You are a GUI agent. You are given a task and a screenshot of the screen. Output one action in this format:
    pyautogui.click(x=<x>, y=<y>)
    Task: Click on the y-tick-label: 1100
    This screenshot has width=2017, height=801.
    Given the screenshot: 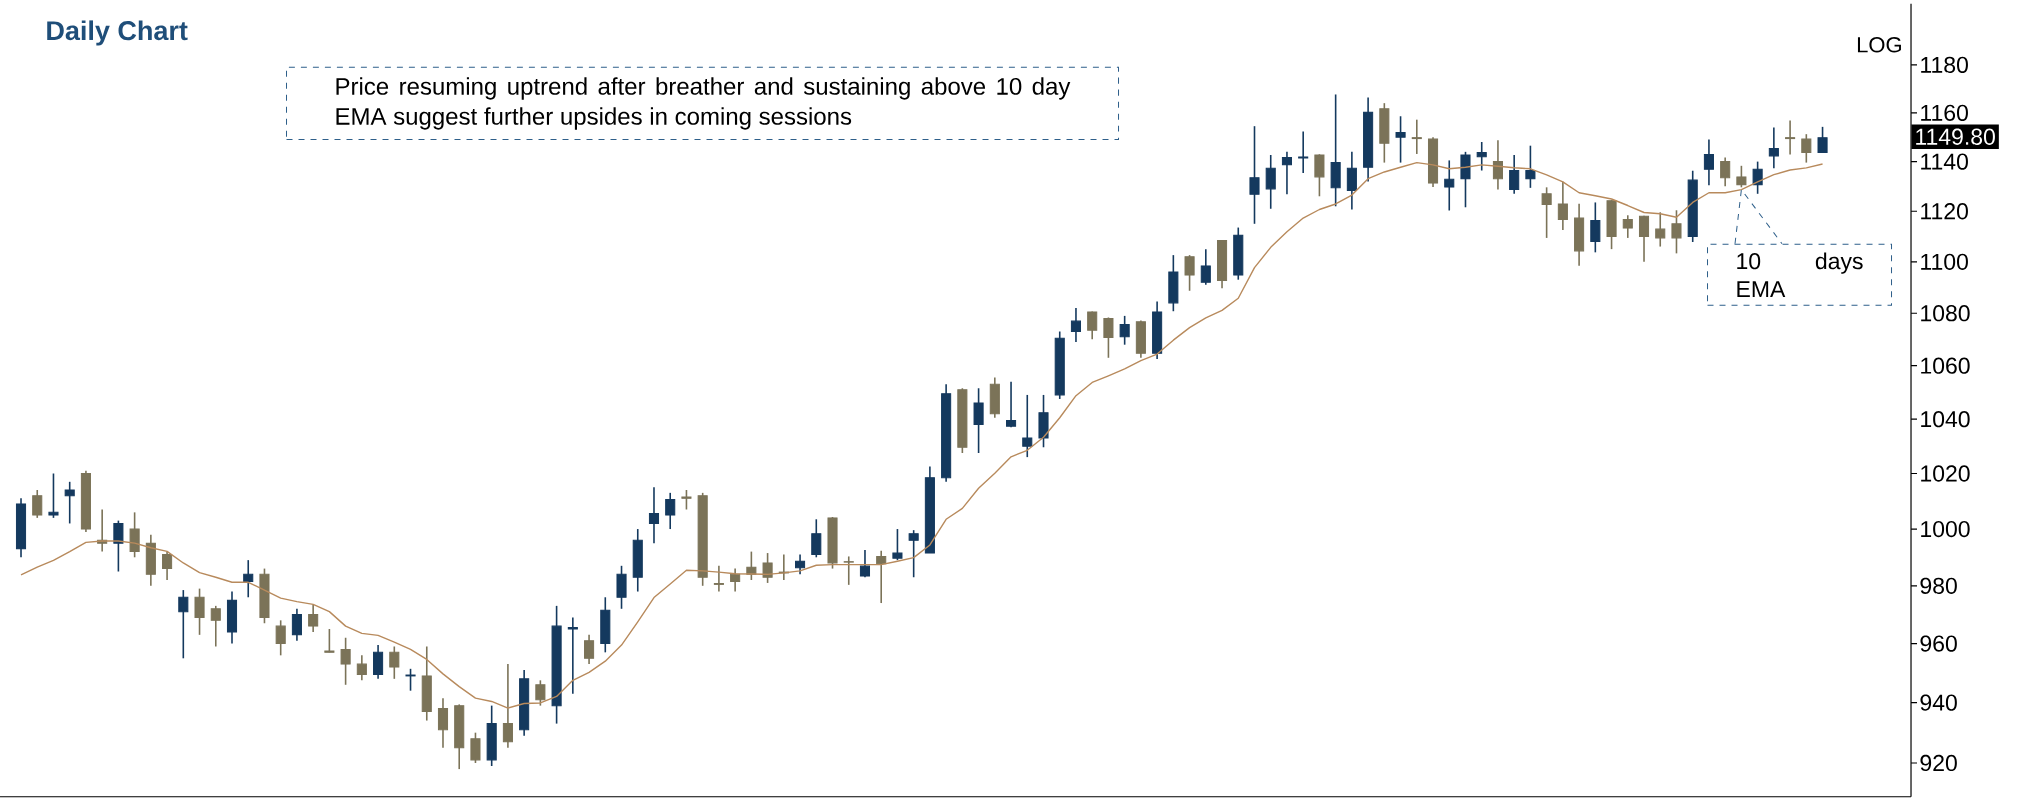 What is the action you would take?
    pyautogui.click(x=1944, y=261)
    